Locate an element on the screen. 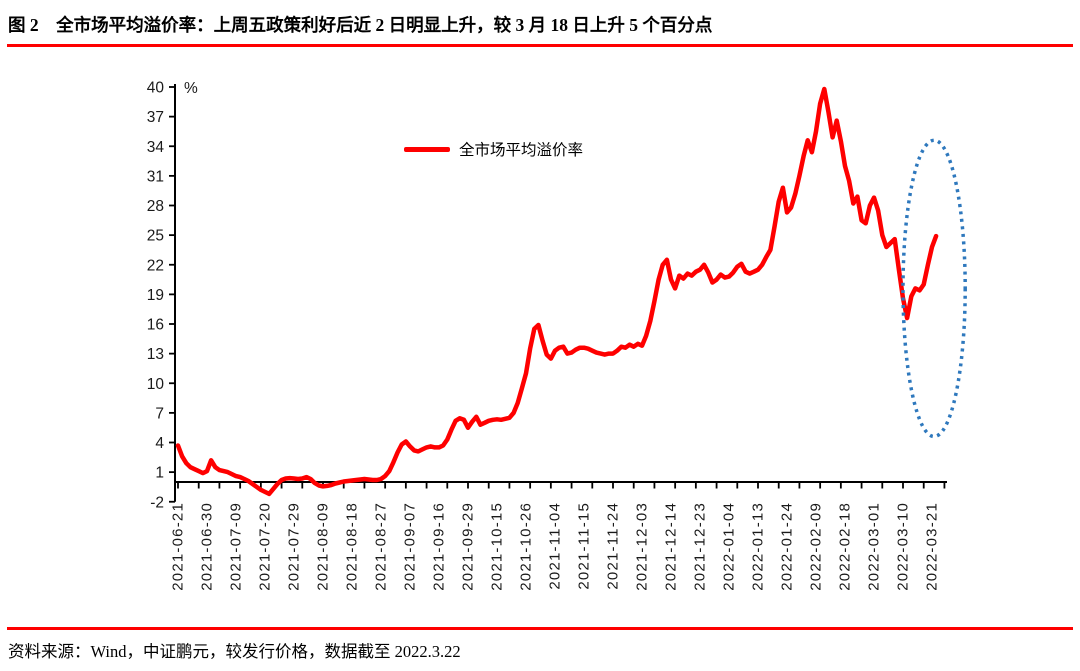 This screenshot has height=671, width=1080. x-tick-label: 2021-12-23 is located at coordinates (700, 546).